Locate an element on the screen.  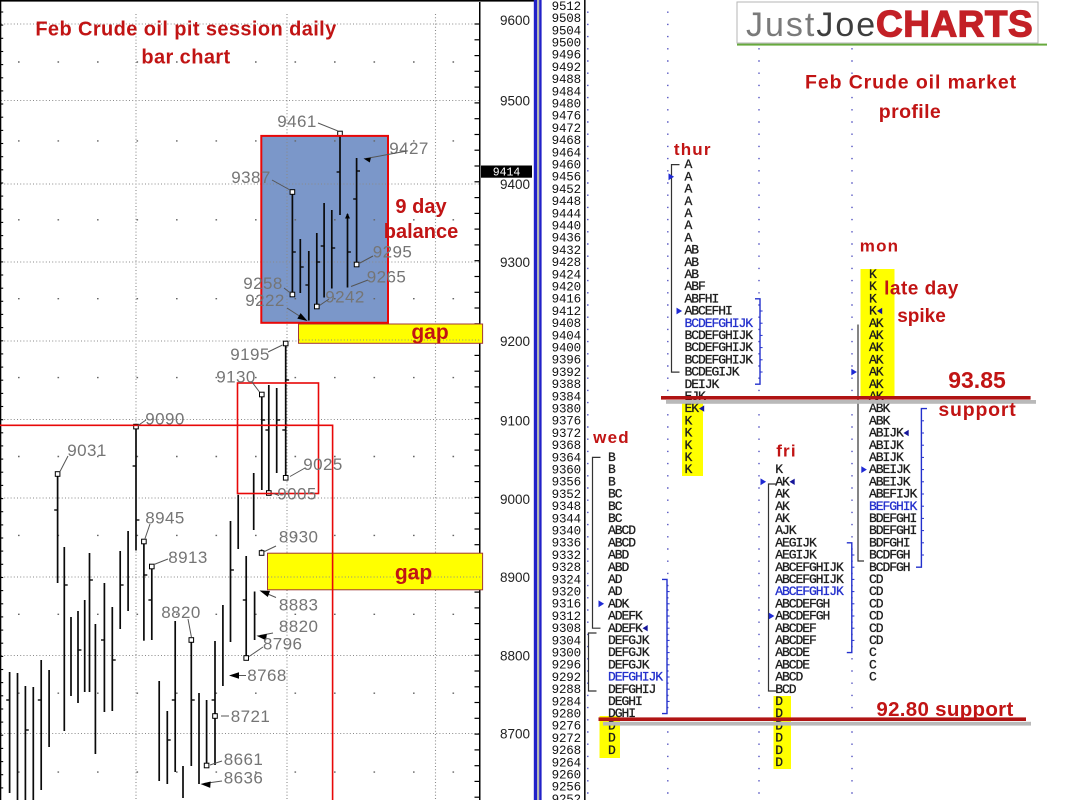
svg-text: 8800 is located at coordinates (515, 656).